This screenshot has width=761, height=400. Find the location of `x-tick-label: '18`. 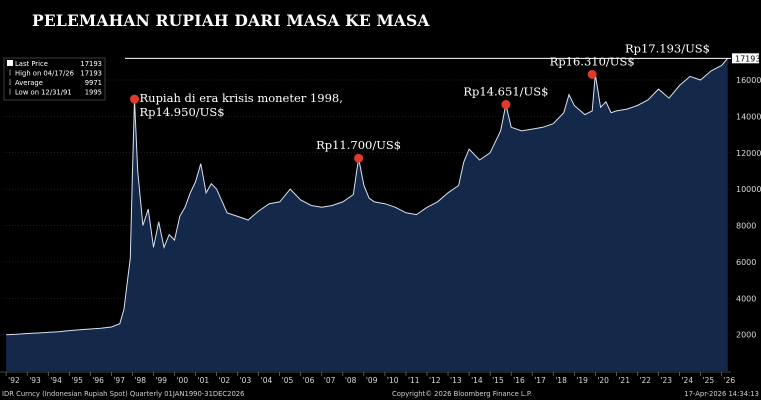

x-tick-label: '18 is located at coordinates (561, 380).